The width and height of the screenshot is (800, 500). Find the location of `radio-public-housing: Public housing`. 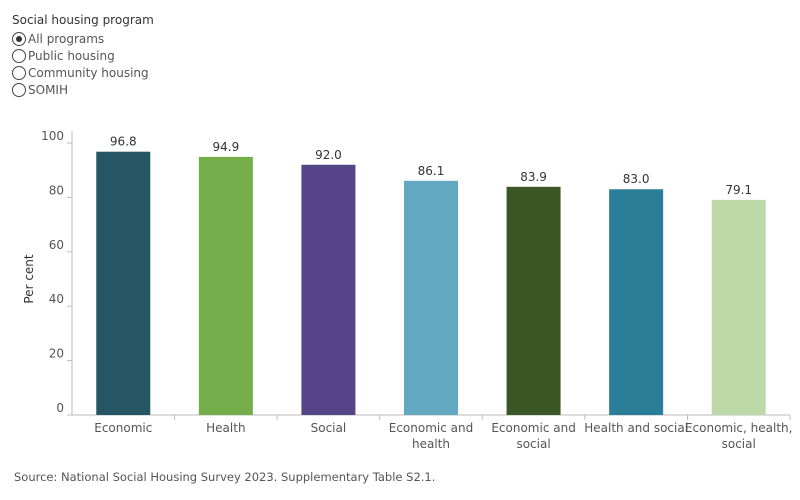

radio-public-housing: Public housing is located at coordinates (83, 55).